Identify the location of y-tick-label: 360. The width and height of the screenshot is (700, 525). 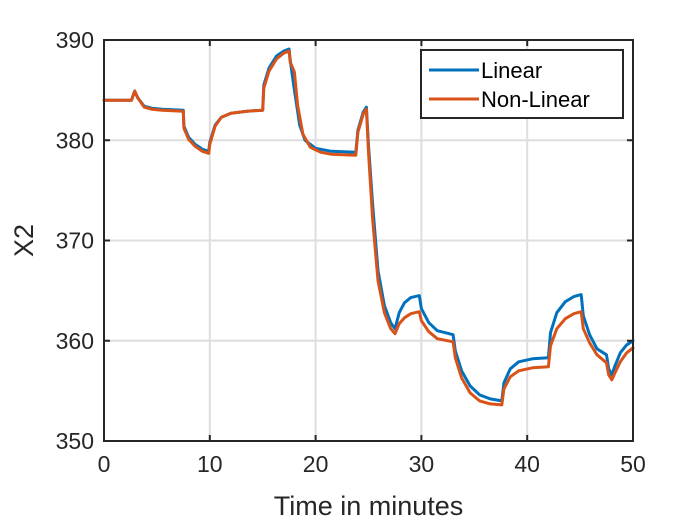
(75, 341).